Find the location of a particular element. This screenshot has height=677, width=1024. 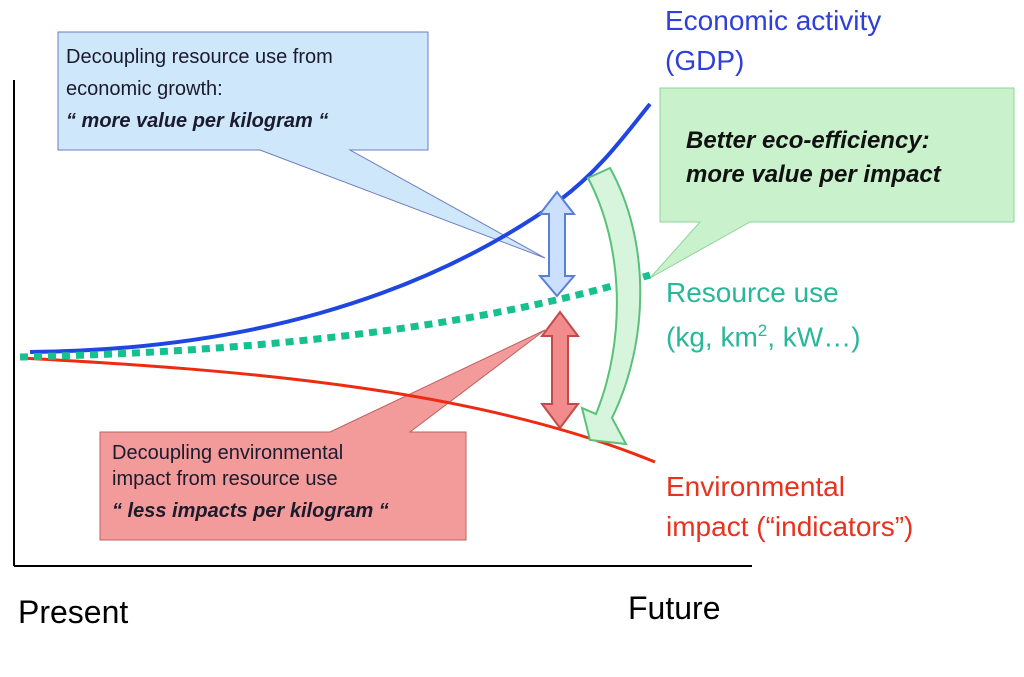

resource-use-label: Resource use (kg, km2, kW…) is located at coordinates (763, 315).